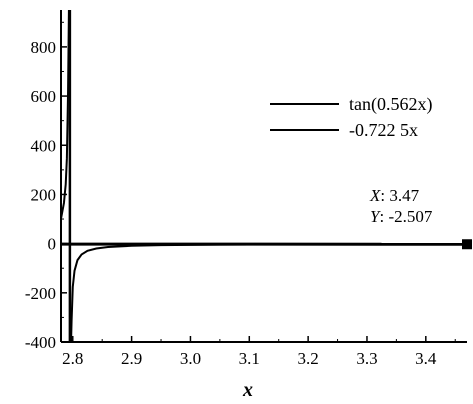 The height and width of the screenshot is (404, 473). Describe the element at coordinates (375, 195) in the screenshot. I see `annotation-x-label: X` at that location.